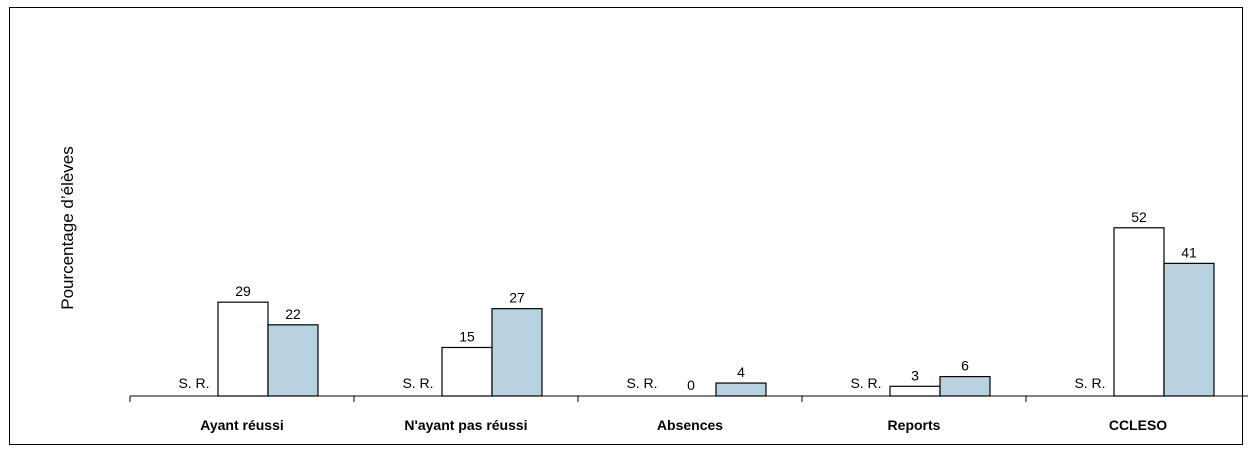 The width and height of the screenshot is (1248, 449). I want to click on data-label: 4, so click(741, 372).